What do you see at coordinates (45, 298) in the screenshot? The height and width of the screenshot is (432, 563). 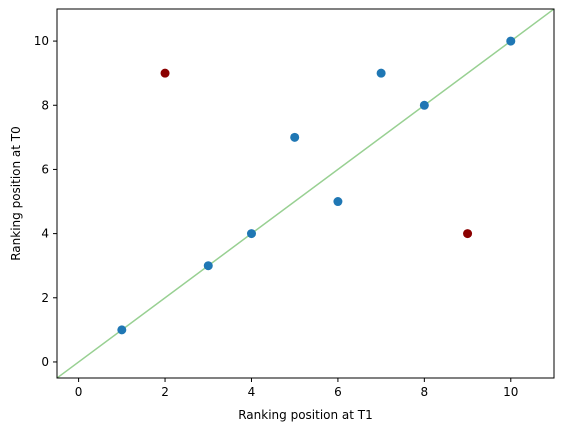 I see `y-tick-label: 2` at bounding box center [45, 298].